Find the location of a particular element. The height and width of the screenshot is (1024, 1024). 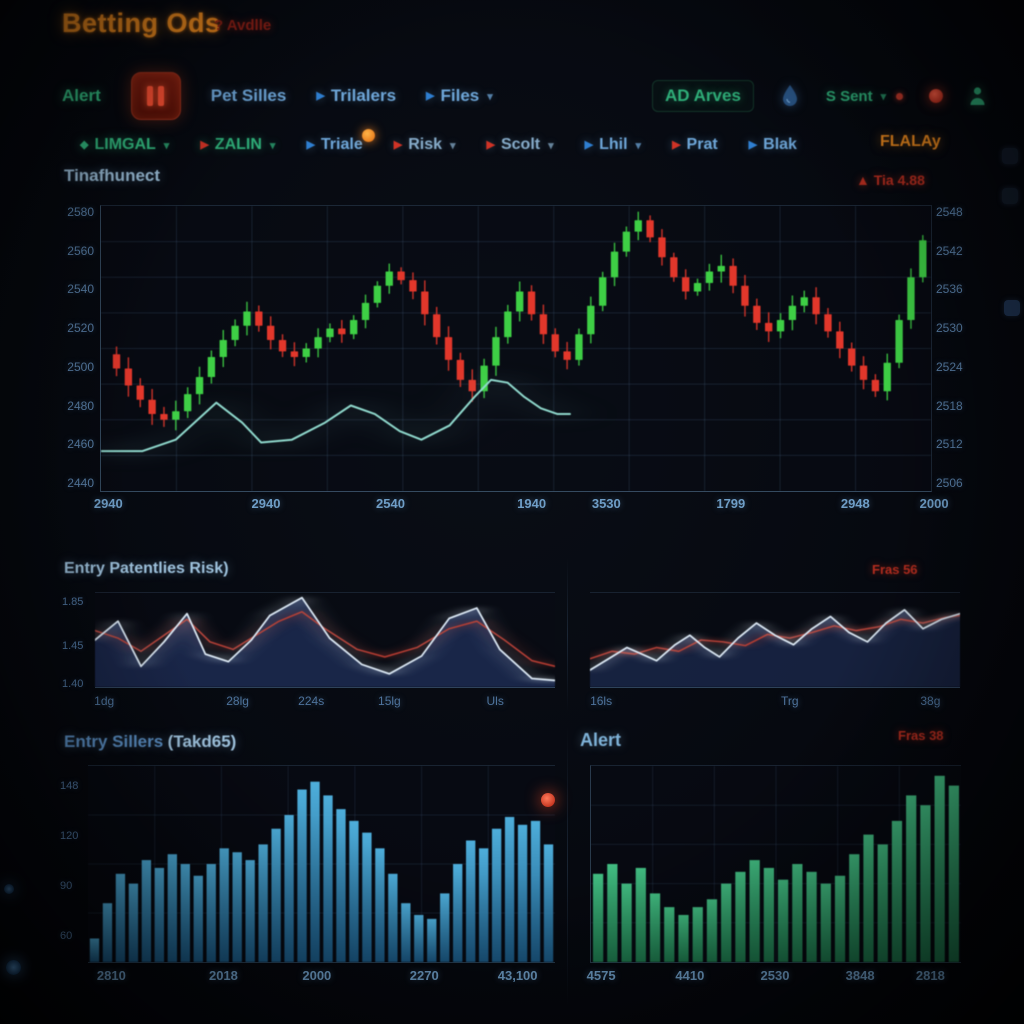

bottom-right-alert: Fras 38 is located at coordinates (921, 735).